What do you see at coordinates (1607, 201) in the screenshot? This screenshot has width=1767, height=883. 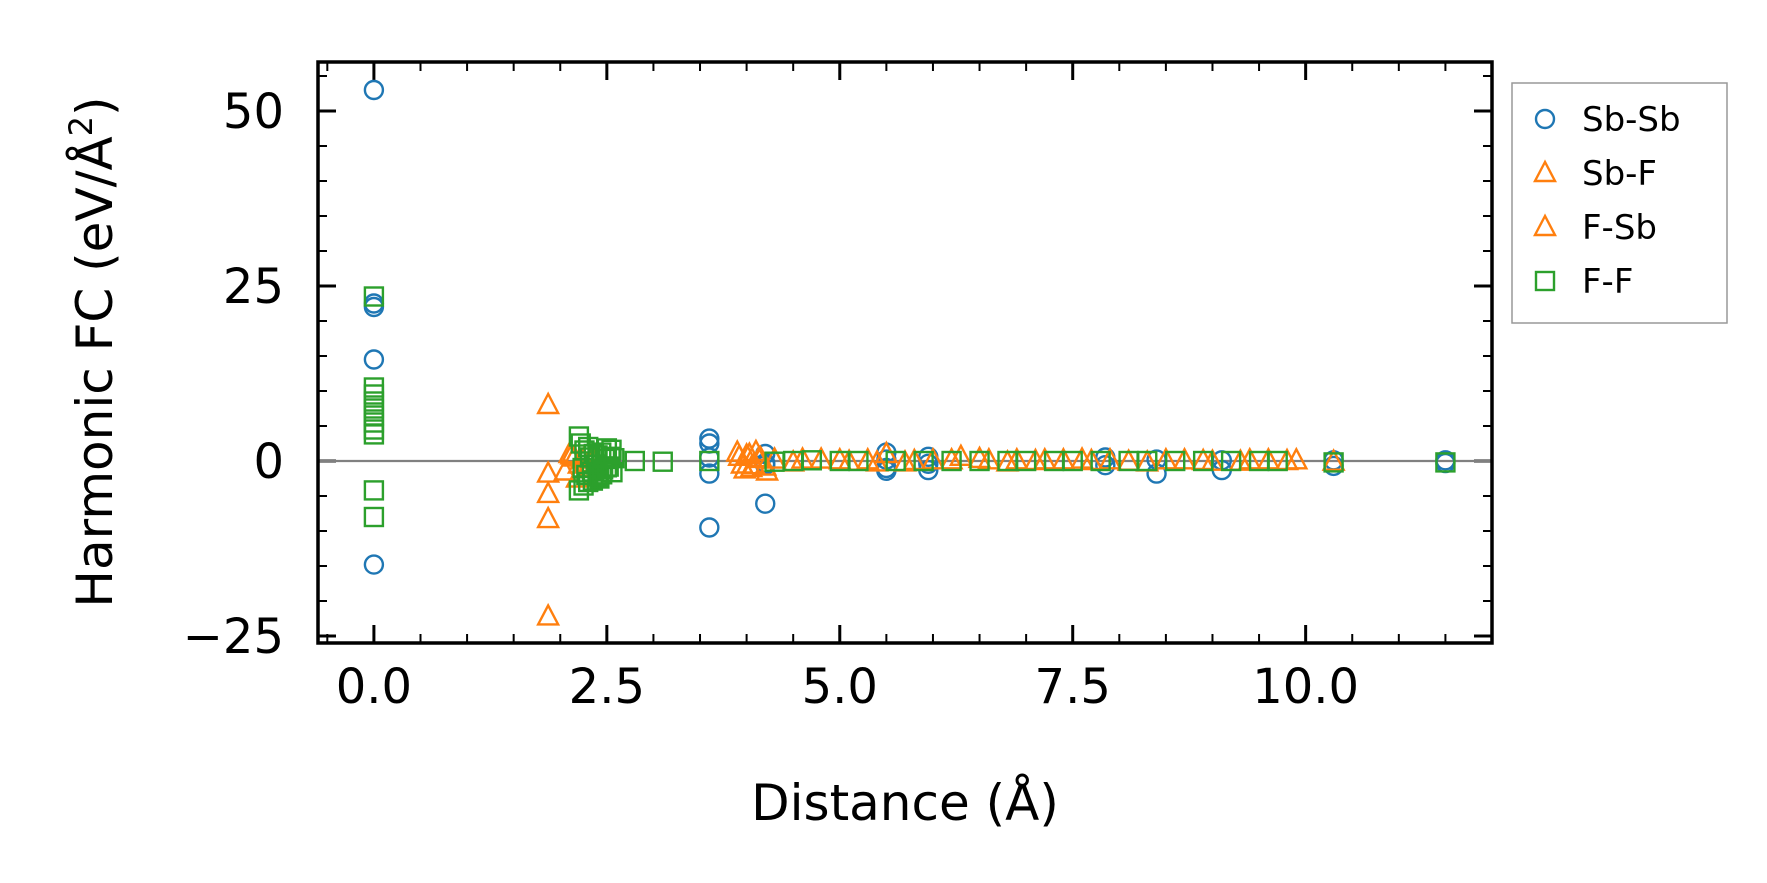 I see `legend-items: Sb-Sb Sb-F F-Sb F-F` at bounding box center [1607, 201].